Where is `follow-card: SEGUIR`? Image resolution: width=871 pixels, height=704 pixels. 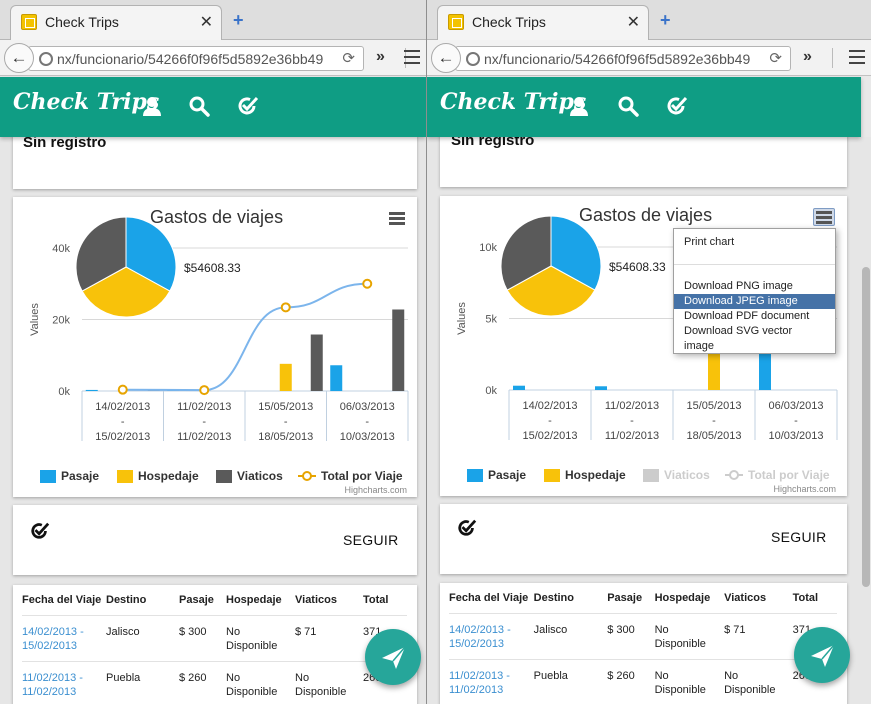 follow-card: SEGUIR is located at coordinates (643, 539).